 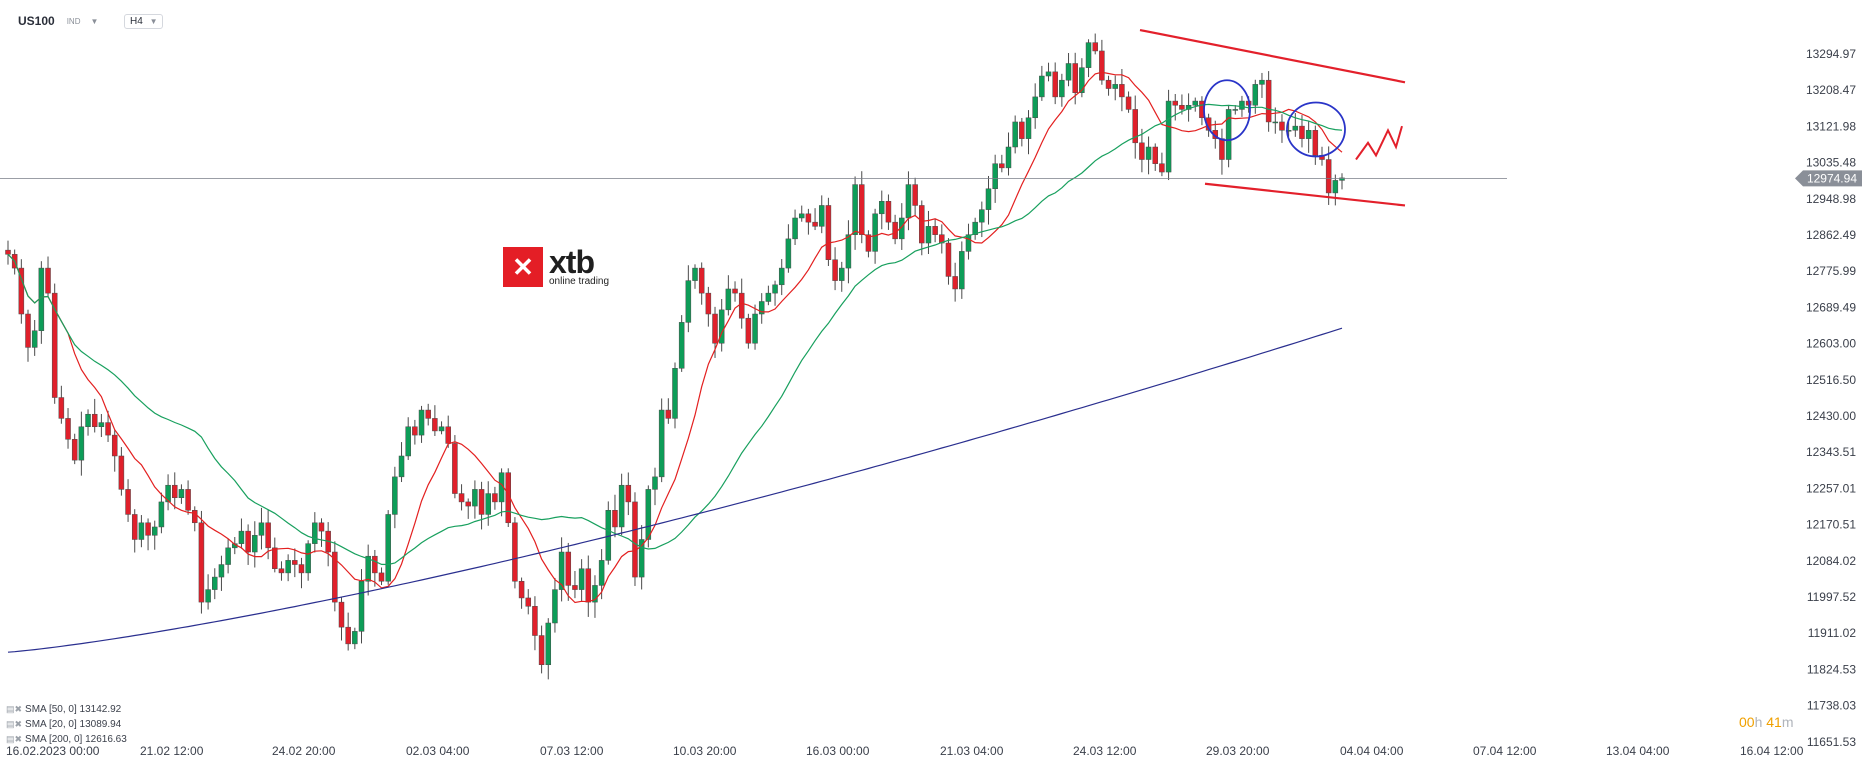 What do you see at coordinates (556, 266) in the screenshot?
I see `xtb-logo: ✕ xtb online trading` at bounding box center [556, 266].